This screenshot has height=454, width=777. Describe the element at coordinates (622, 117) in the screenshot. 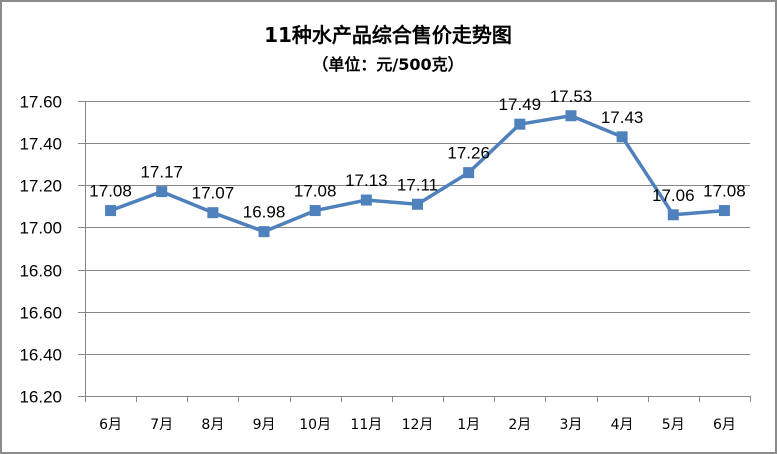

I see `data-label: 17.43` at that location.